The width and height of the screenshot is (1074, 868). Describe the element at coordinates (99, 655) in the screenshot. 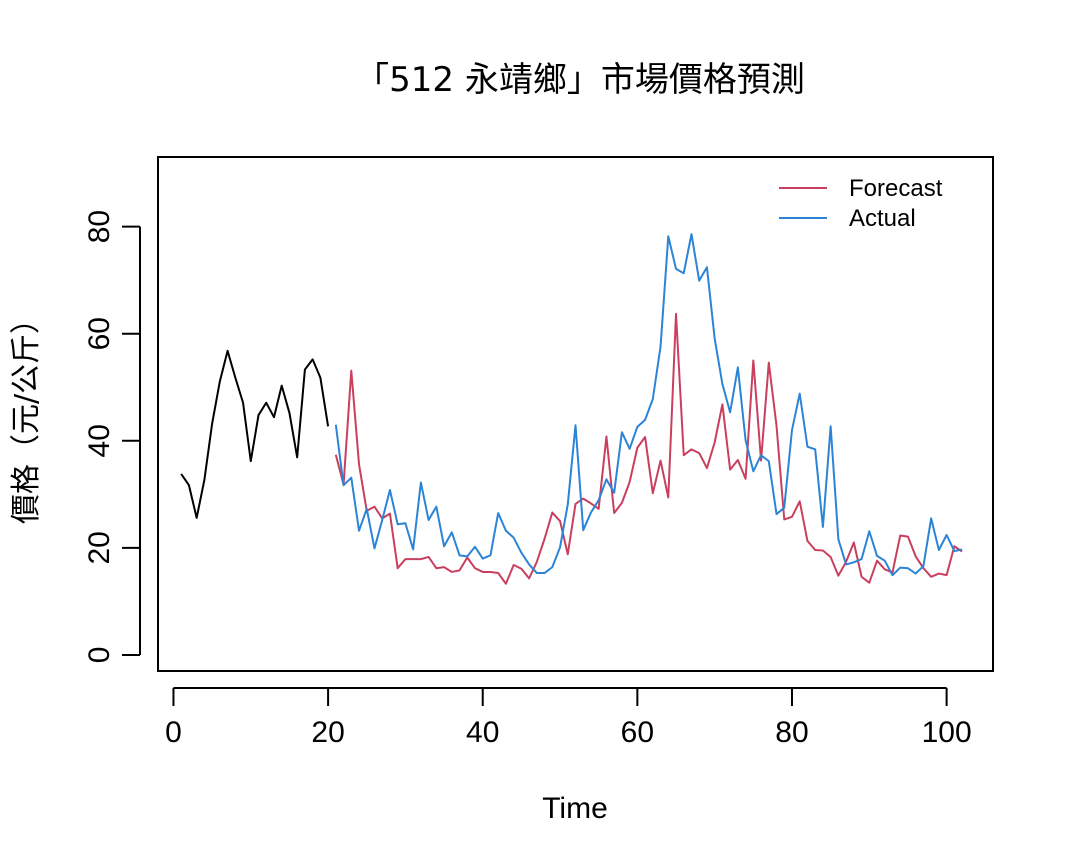

I see `y-tick-label: 0` at that location.